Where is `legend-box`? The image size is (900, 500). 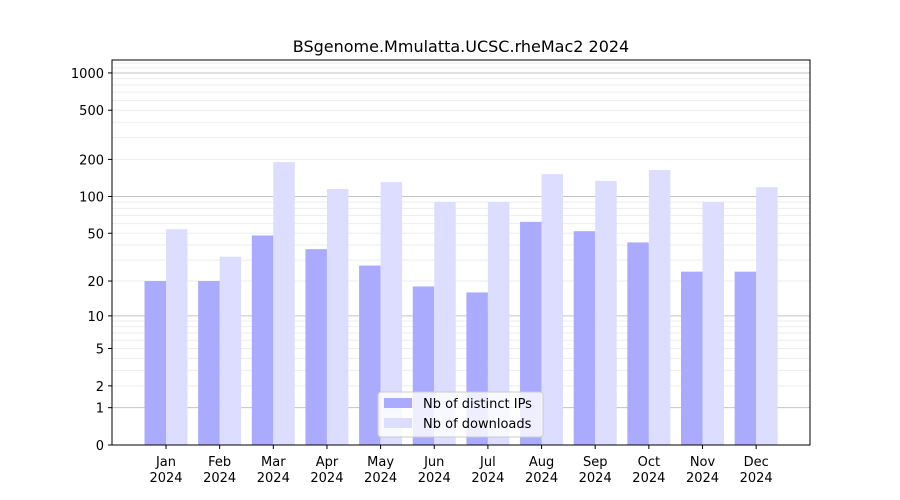 legend-box is located at coordinates (460, 414).